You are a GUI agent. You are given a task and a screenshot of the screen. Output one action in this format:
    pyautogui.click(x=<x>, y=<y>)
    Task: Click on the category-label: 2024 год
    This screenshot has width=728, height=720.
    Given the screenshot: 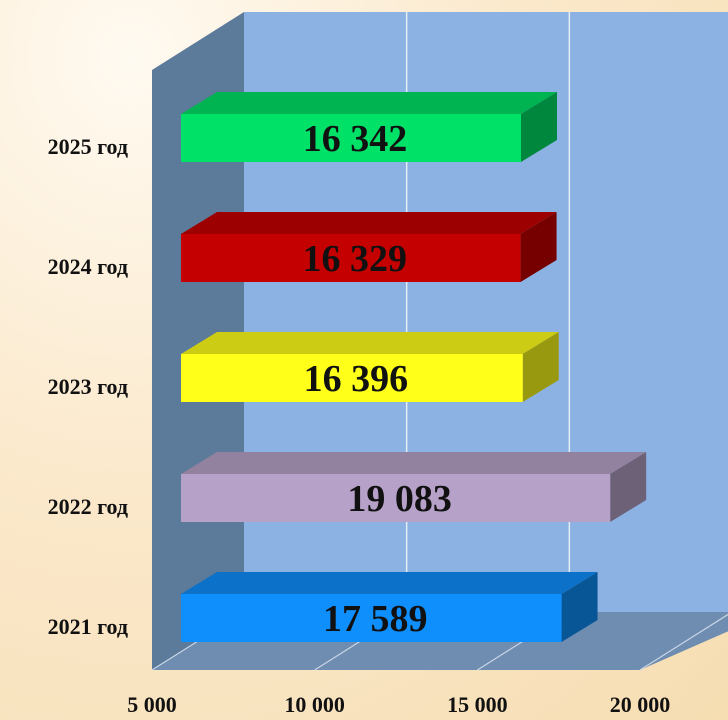 What is the action you would take?
    pyautogui.click(x=88, y=266)
    